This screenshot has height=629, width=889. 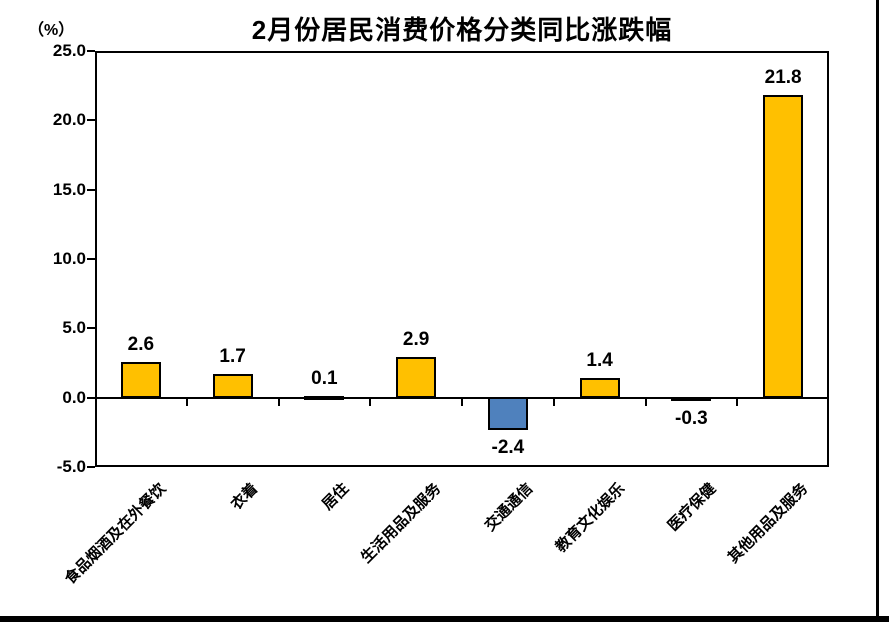 What do you see at coordinates (877, 310) in the screenshot?
I see `page-frame-right-border` at bounding box center [877, 310].